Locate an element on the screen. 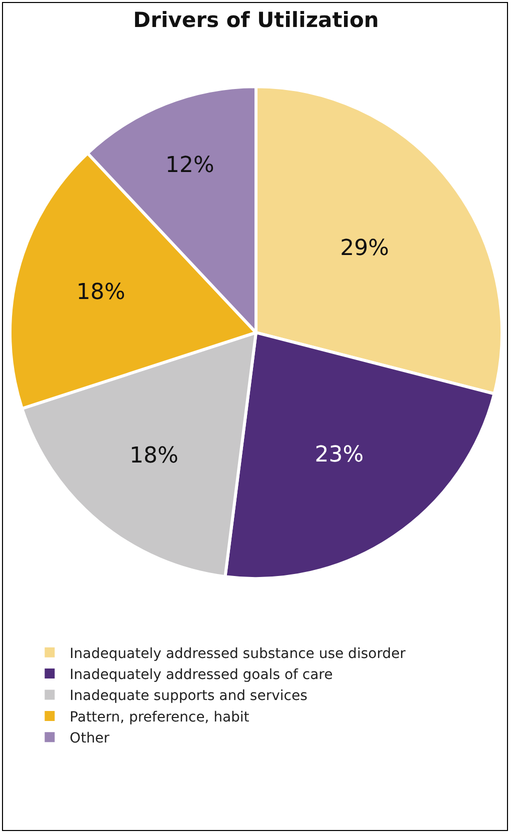 Image resolution: width=512 pixels, height=835 pixels. legend-label: Other is located at coordinates (90, 738).